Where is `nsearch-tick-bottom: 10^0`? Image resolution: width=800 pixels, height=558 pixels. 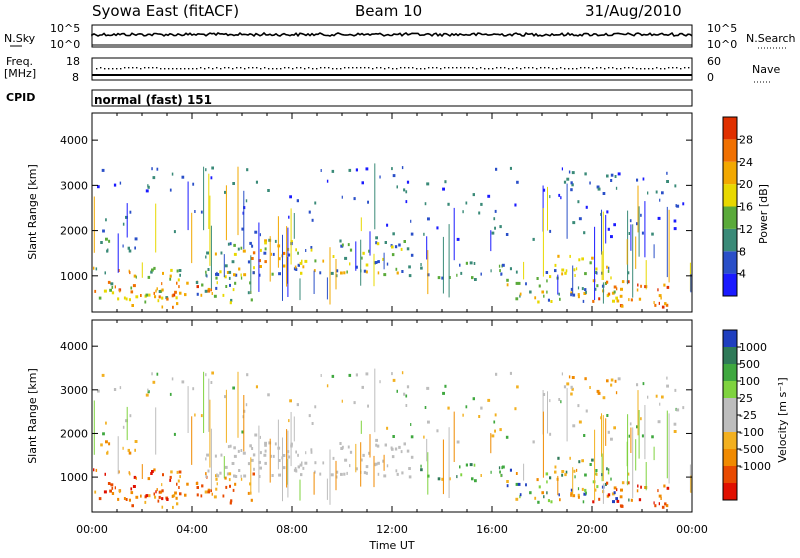 nsearch-tick-bottom: 10^0 is located at coordinates (722, 44).